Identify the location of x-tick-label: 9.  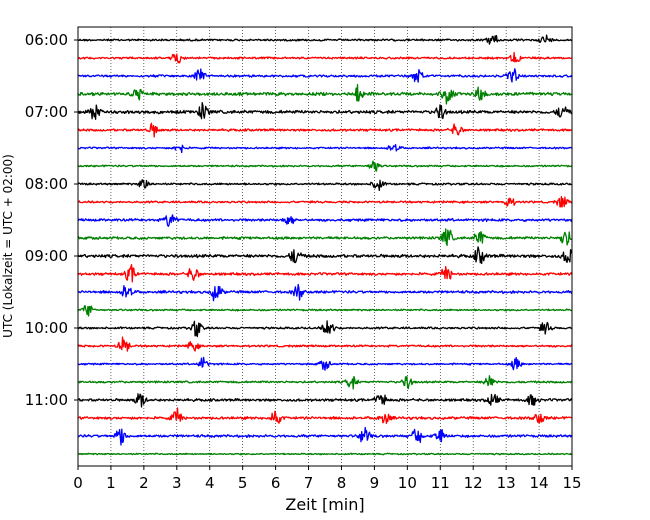
(375, 483).